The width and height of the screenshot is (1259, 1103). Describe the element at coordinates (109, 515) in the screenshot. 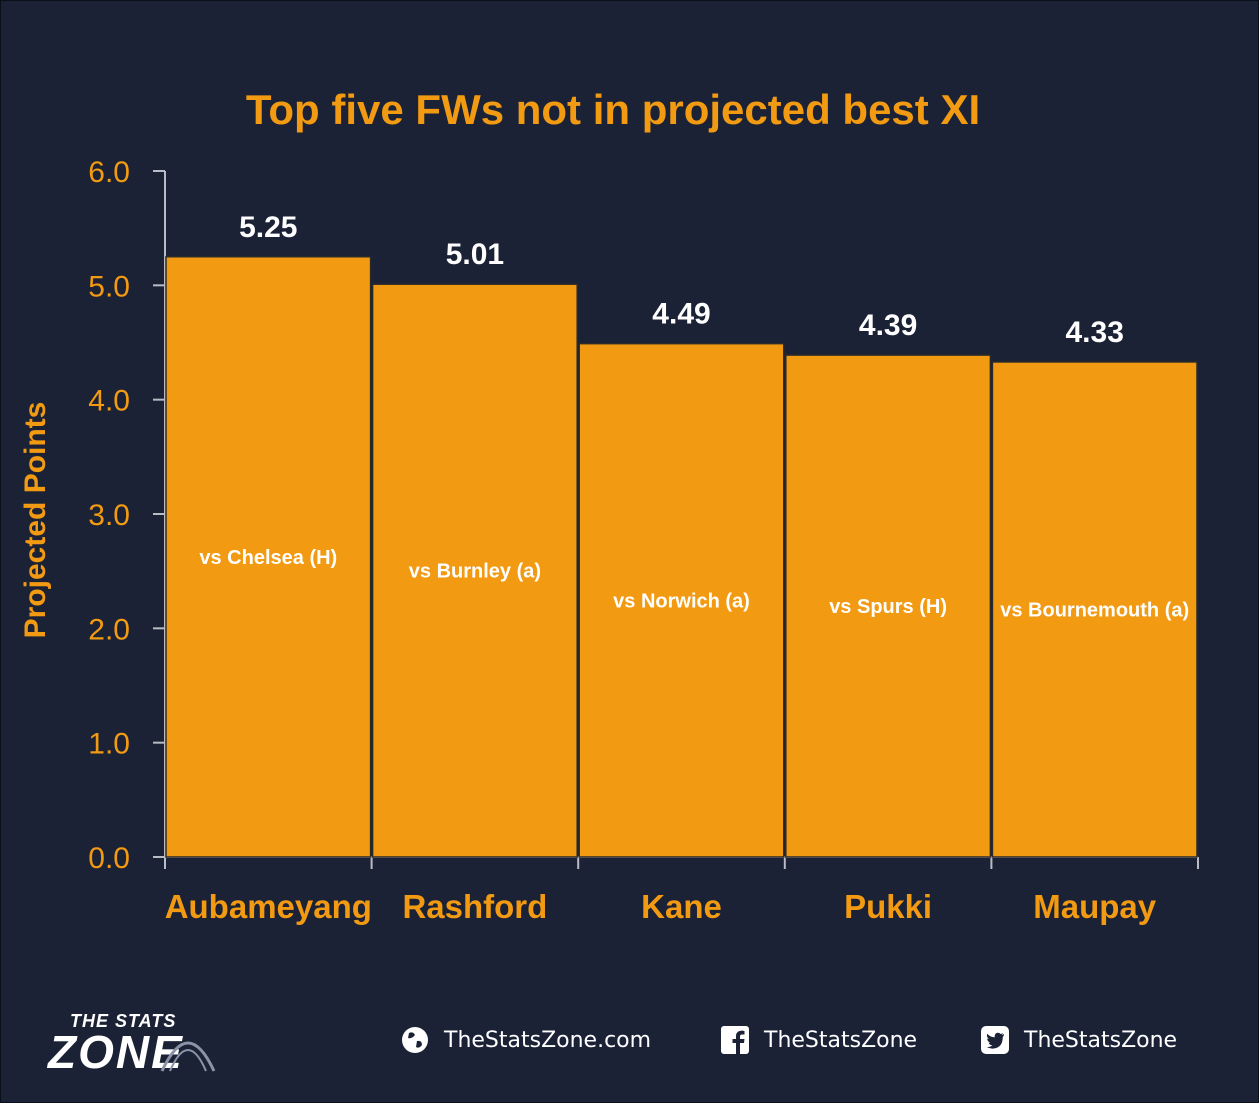

I see `y-tick-label: 3.0` at that location.